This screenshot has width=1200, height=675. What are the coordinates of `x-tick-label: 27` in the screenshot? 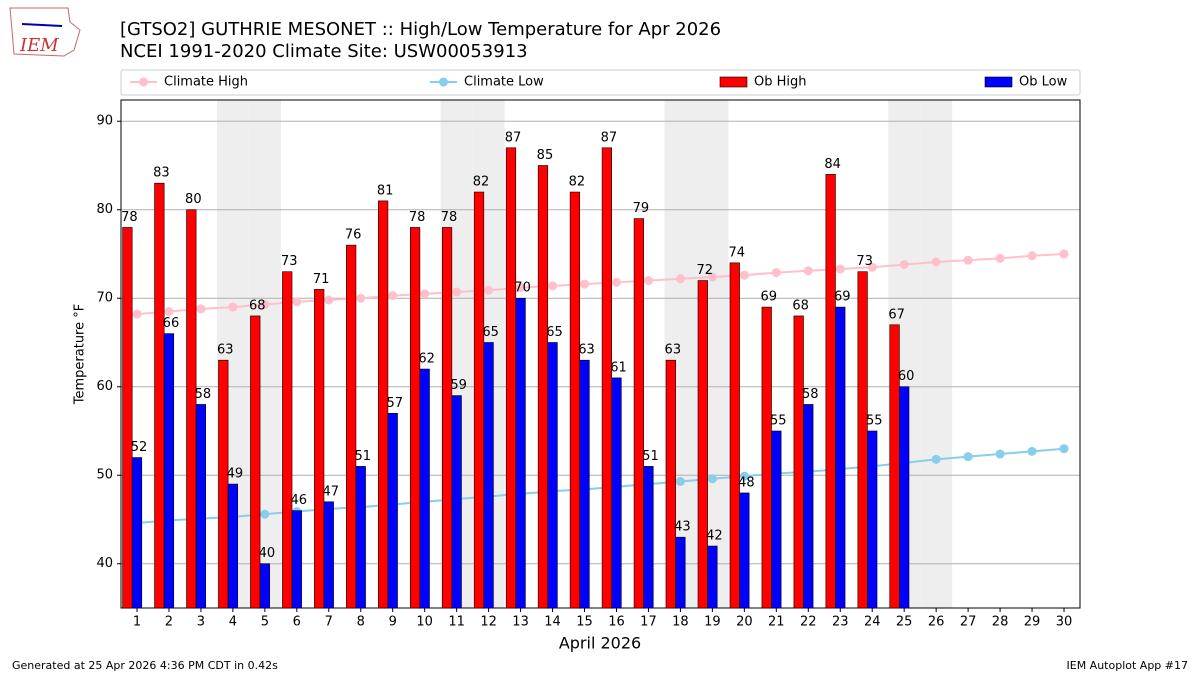 It's located at (968, 622).